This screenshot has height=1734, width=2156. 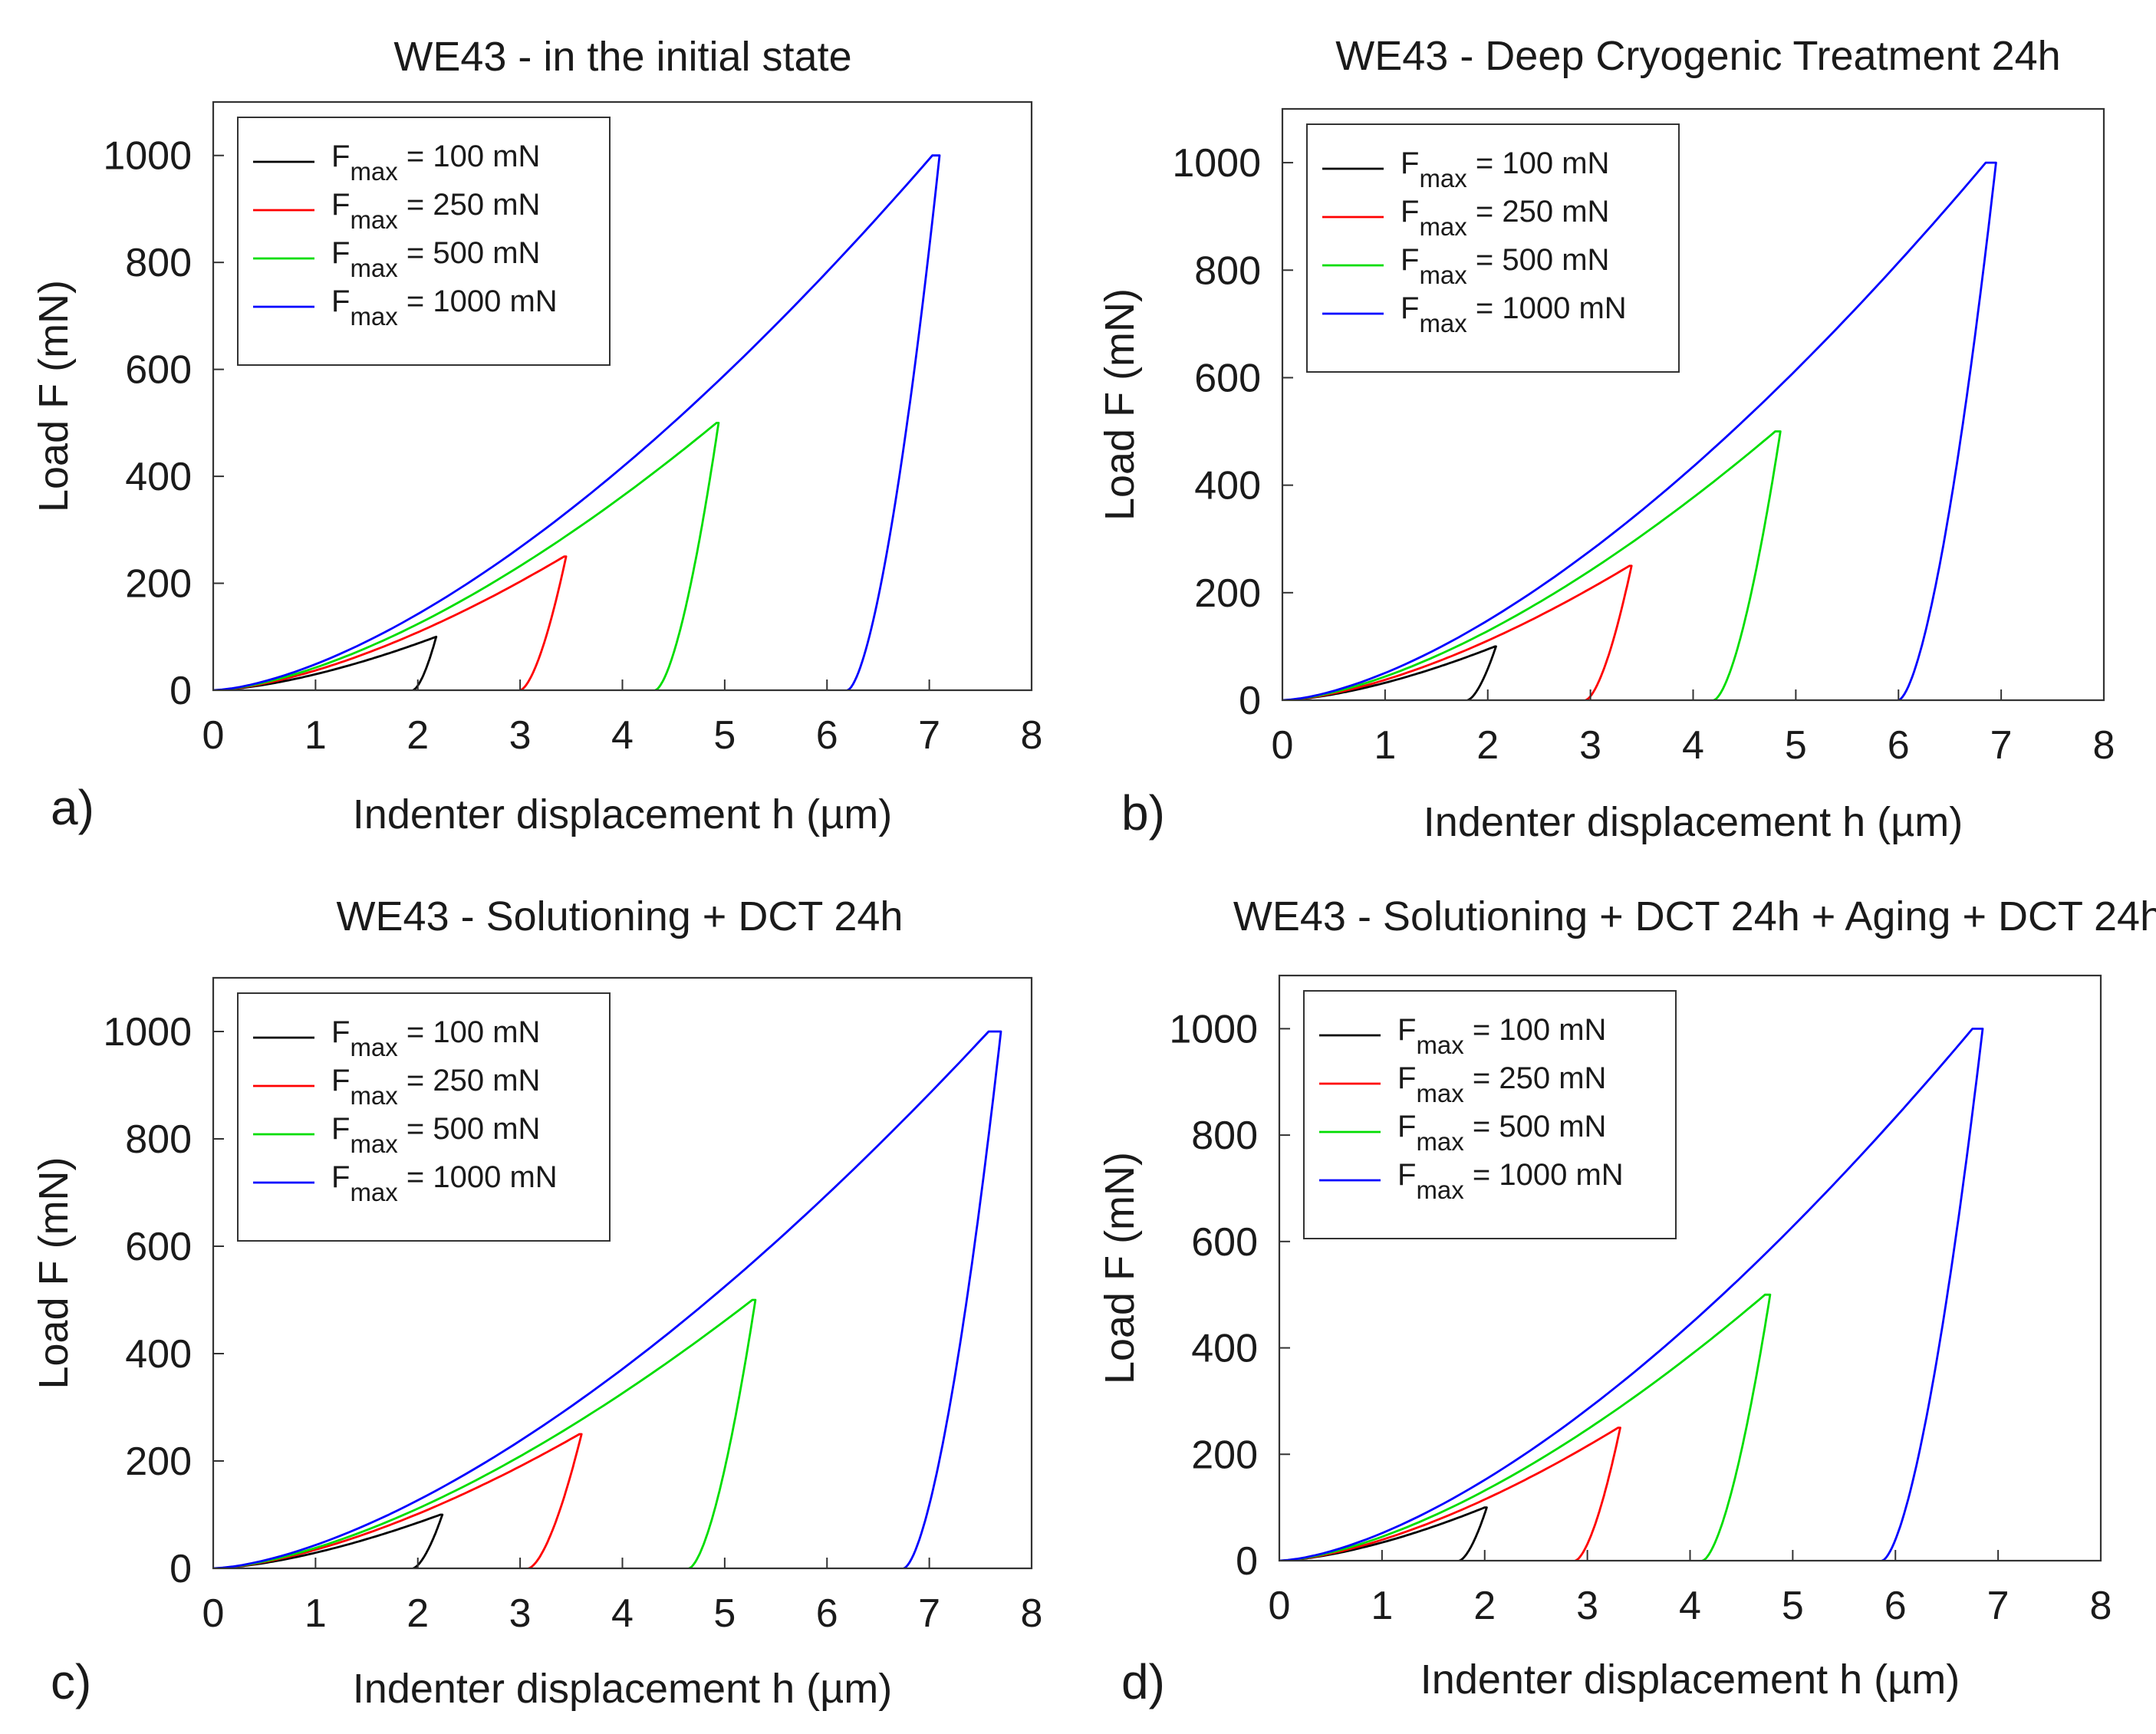 I want to click on y-tick-label: 400, so click(x=1224, y=1349).